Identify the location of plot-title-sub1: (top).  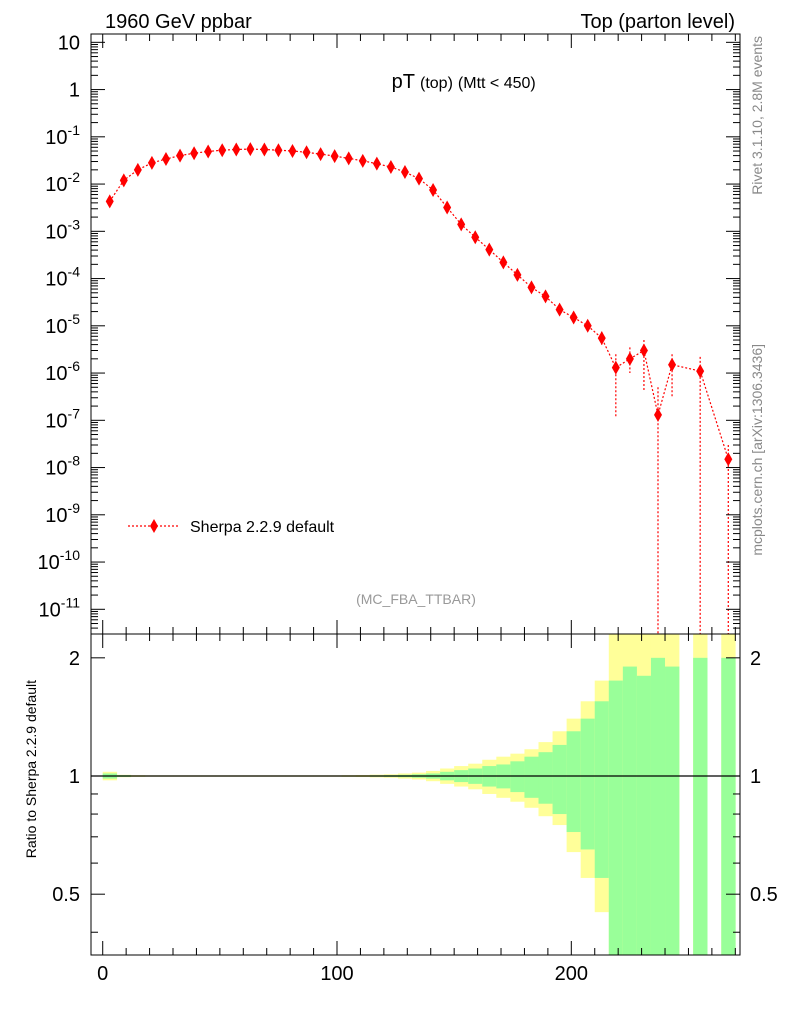
(436, 83).